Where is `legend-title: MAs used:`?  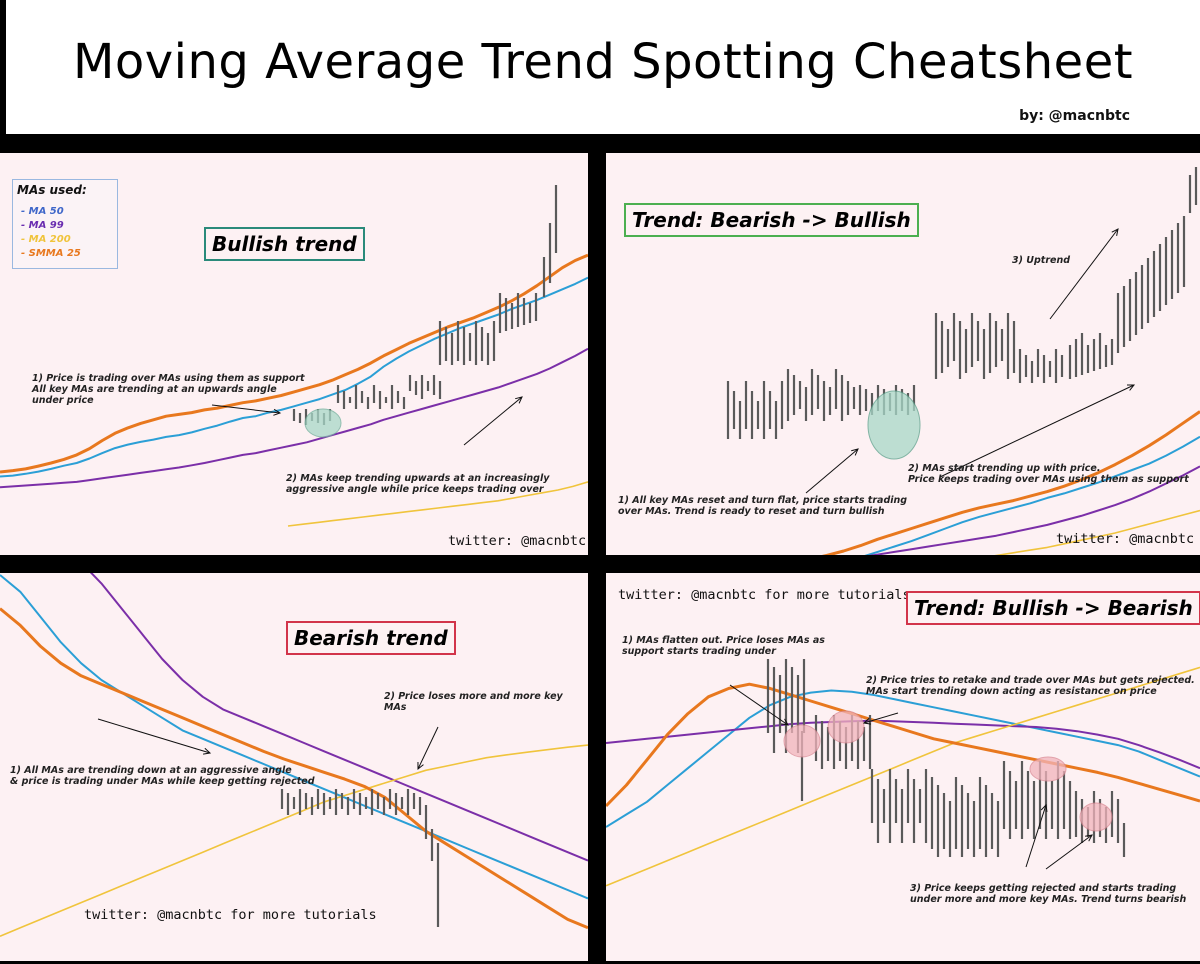
legend-title: MAs used: is located at coordinates (52, 190).